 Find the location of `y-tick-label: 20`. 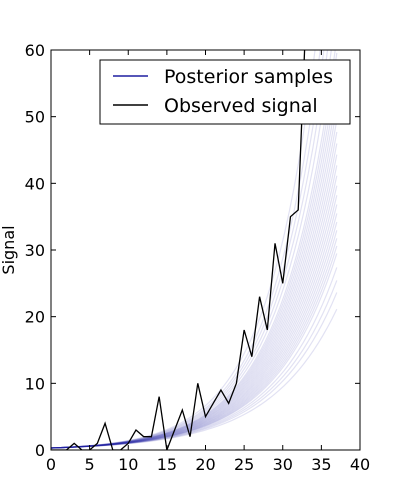

y-tick-label: 20 is located at coordinates (35, 317).